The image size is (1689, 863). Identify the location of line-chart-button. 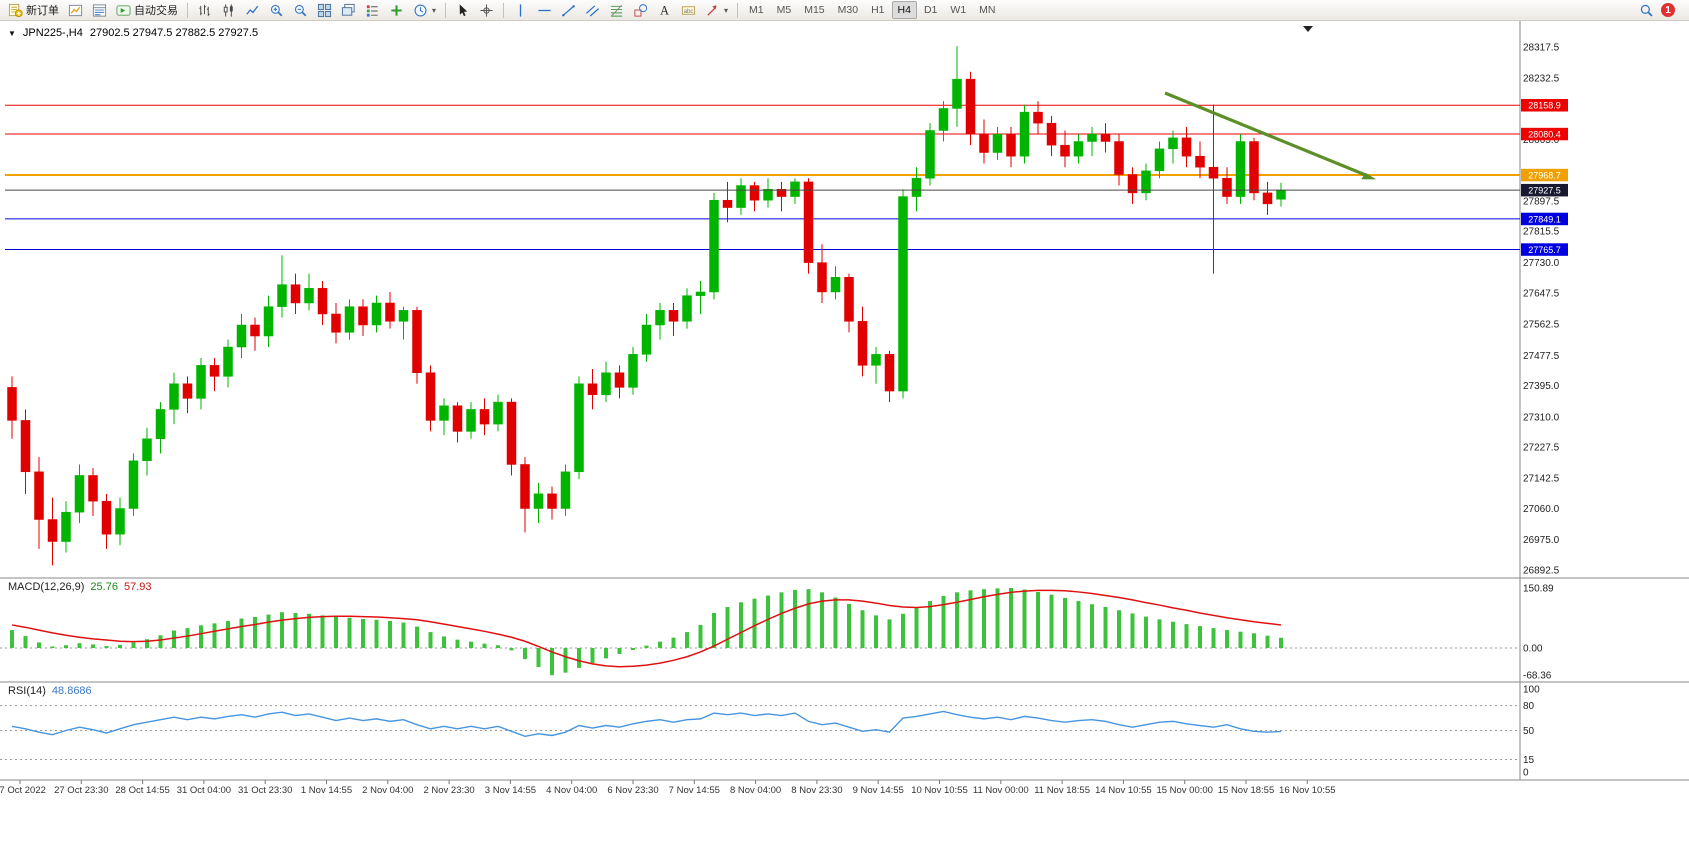
(252, 10).